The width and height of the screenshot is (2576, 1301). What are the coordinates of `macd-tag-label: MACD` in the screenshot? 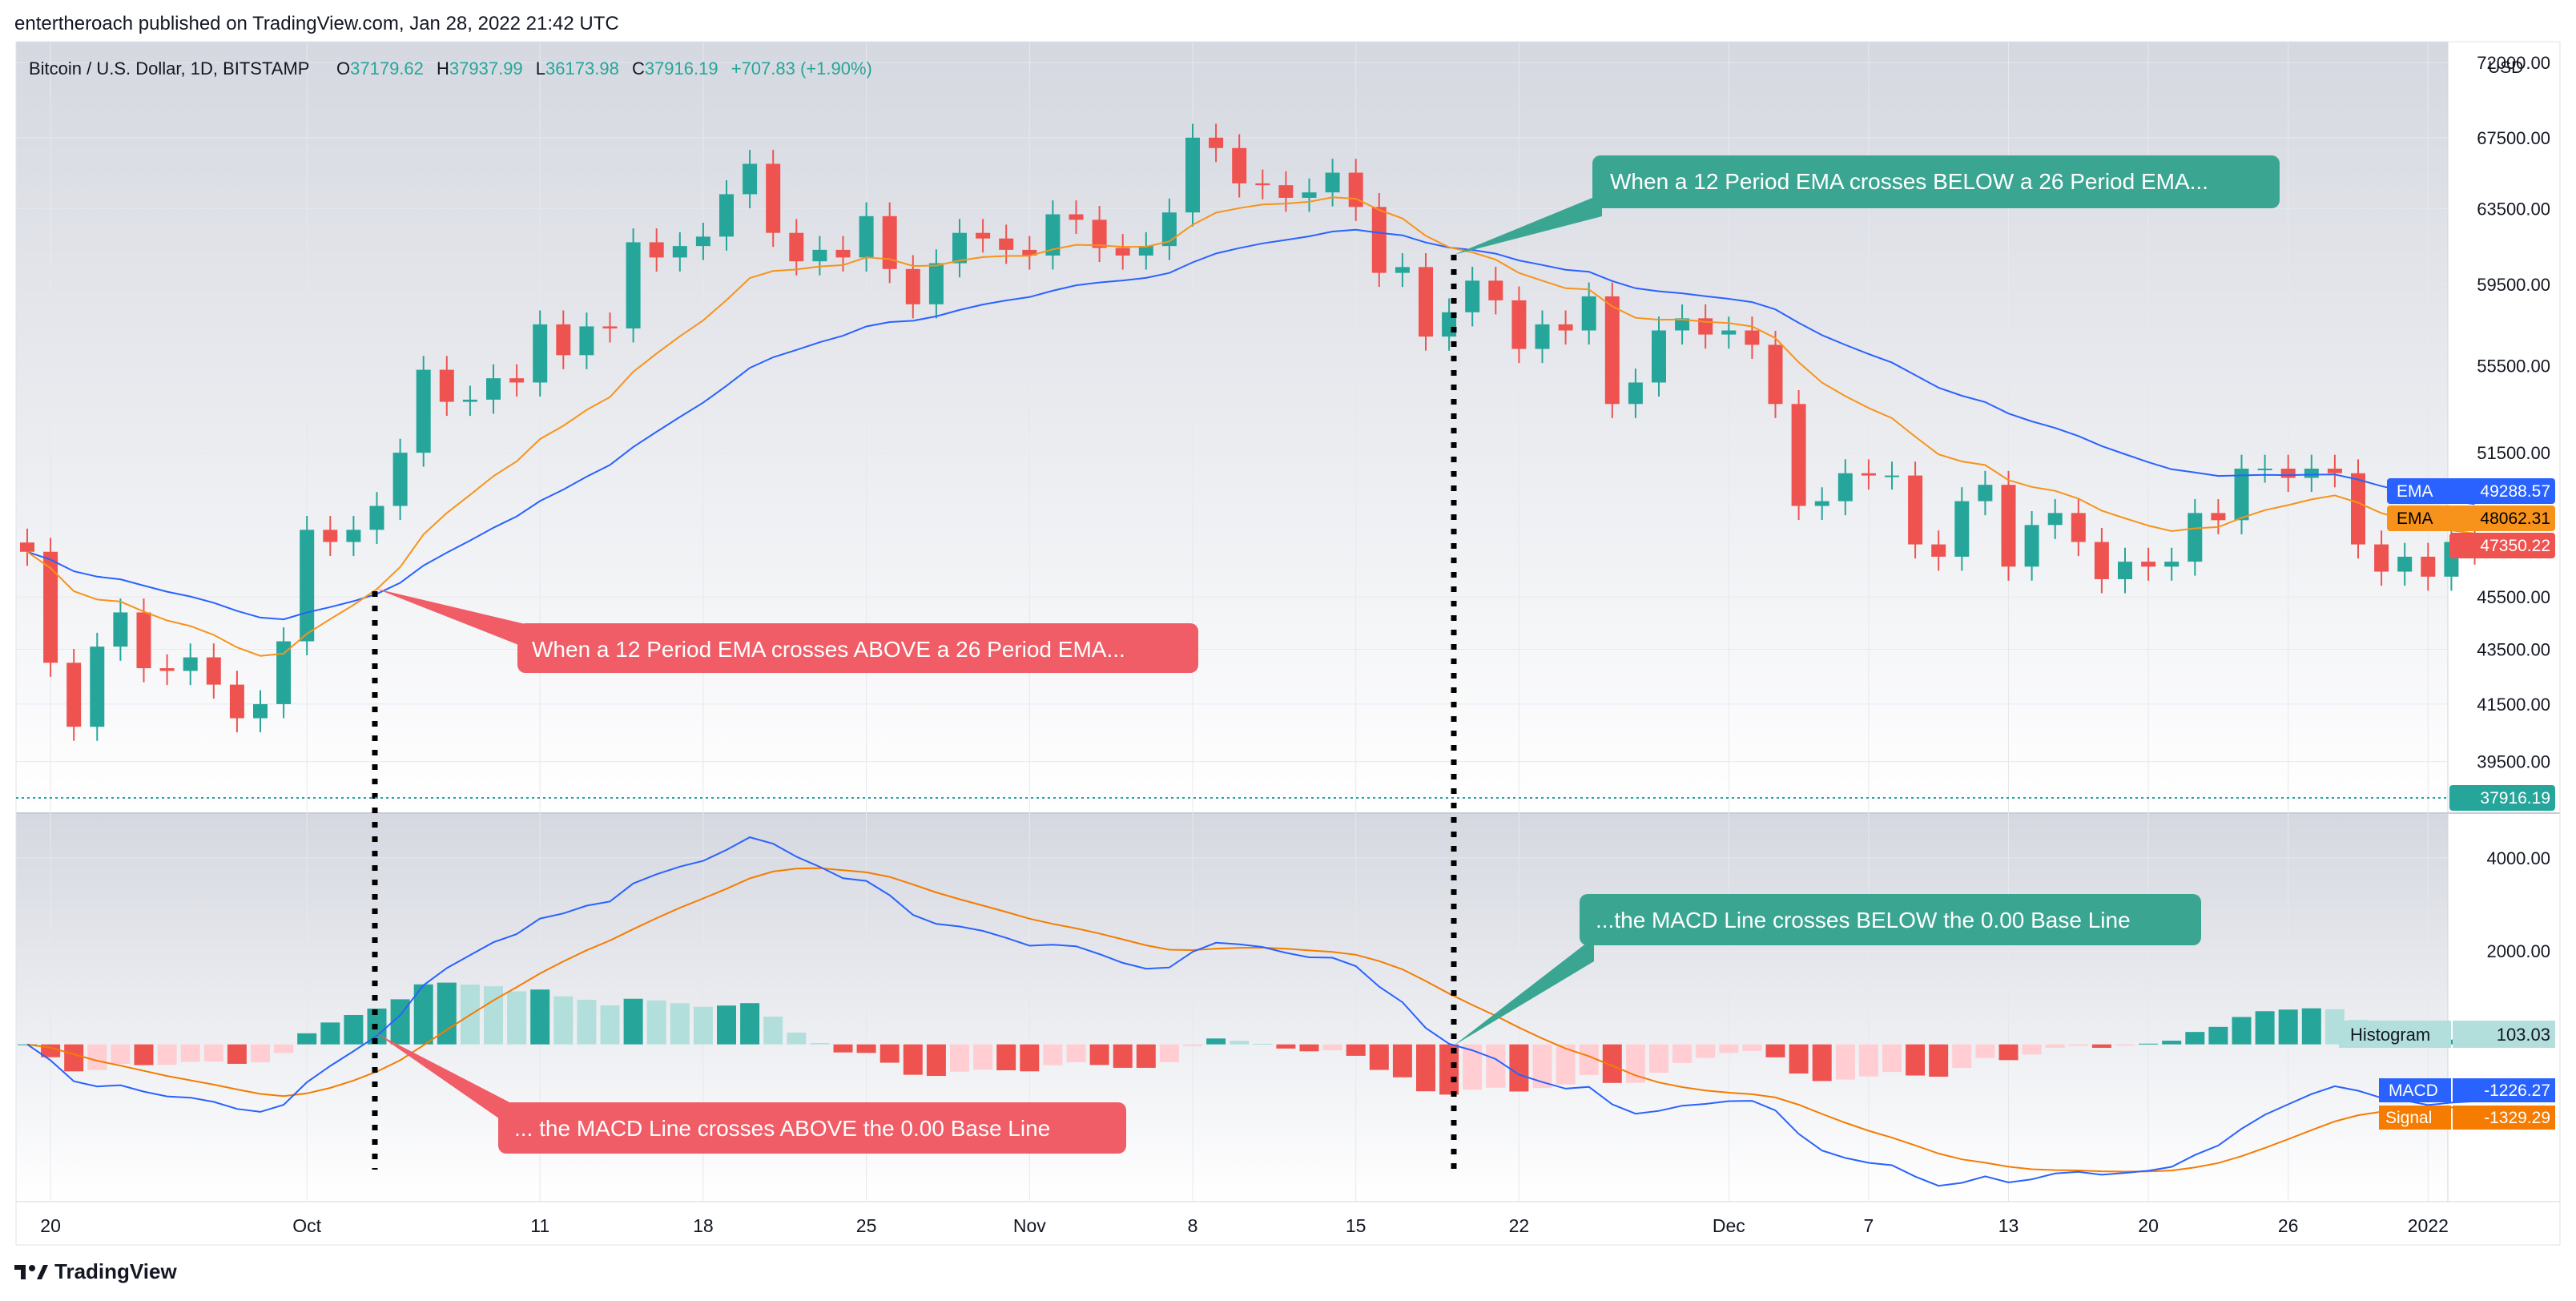 It's located at (2413, 1090).